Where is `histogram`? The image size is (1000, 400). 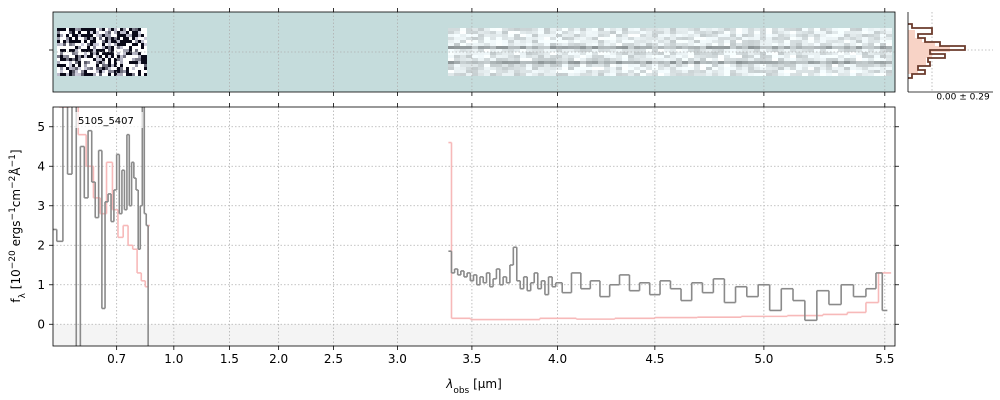 histogram is located at coordinates (937, 51).